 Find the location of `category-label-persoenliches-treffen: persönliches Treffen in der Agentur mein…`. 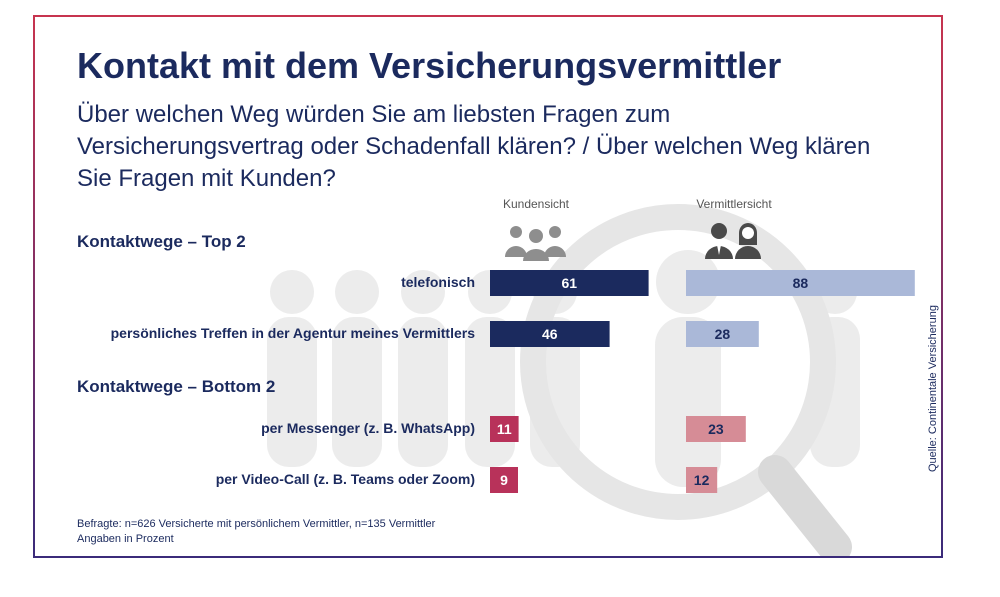

category-label-persoenliches-treffen: persönliches Treffen in der Agentur mein… is located at coordinates (292, 333).